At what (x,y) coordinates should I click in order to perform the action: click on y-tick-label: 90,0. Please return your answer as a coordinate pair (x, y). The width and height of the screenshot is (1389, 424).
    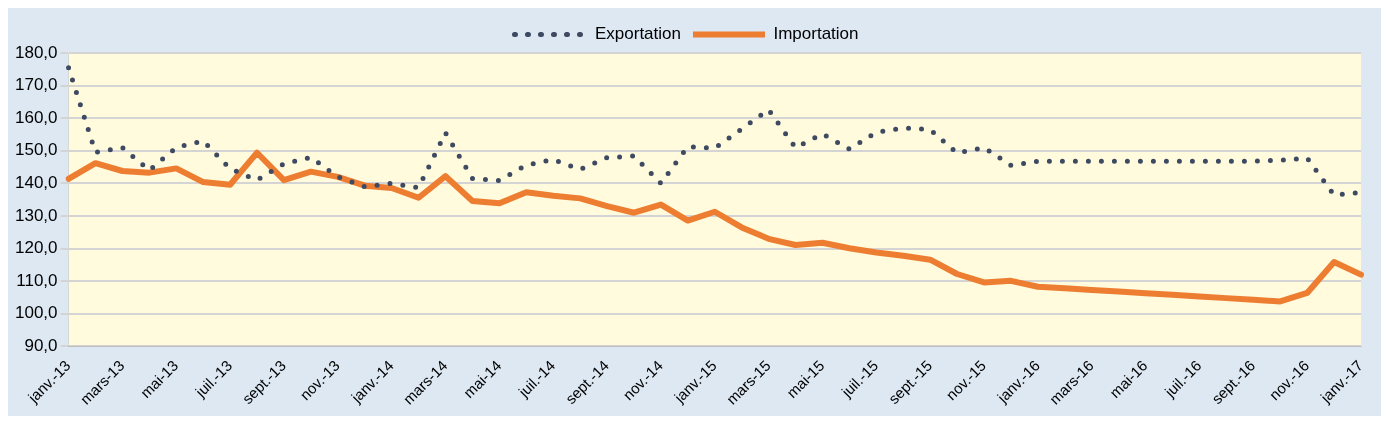
    Looking at the image, I should click on (41, 346).